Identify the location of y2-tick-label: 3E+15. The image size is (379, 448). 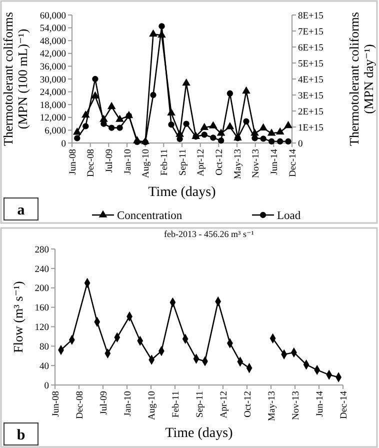
(311, 96).